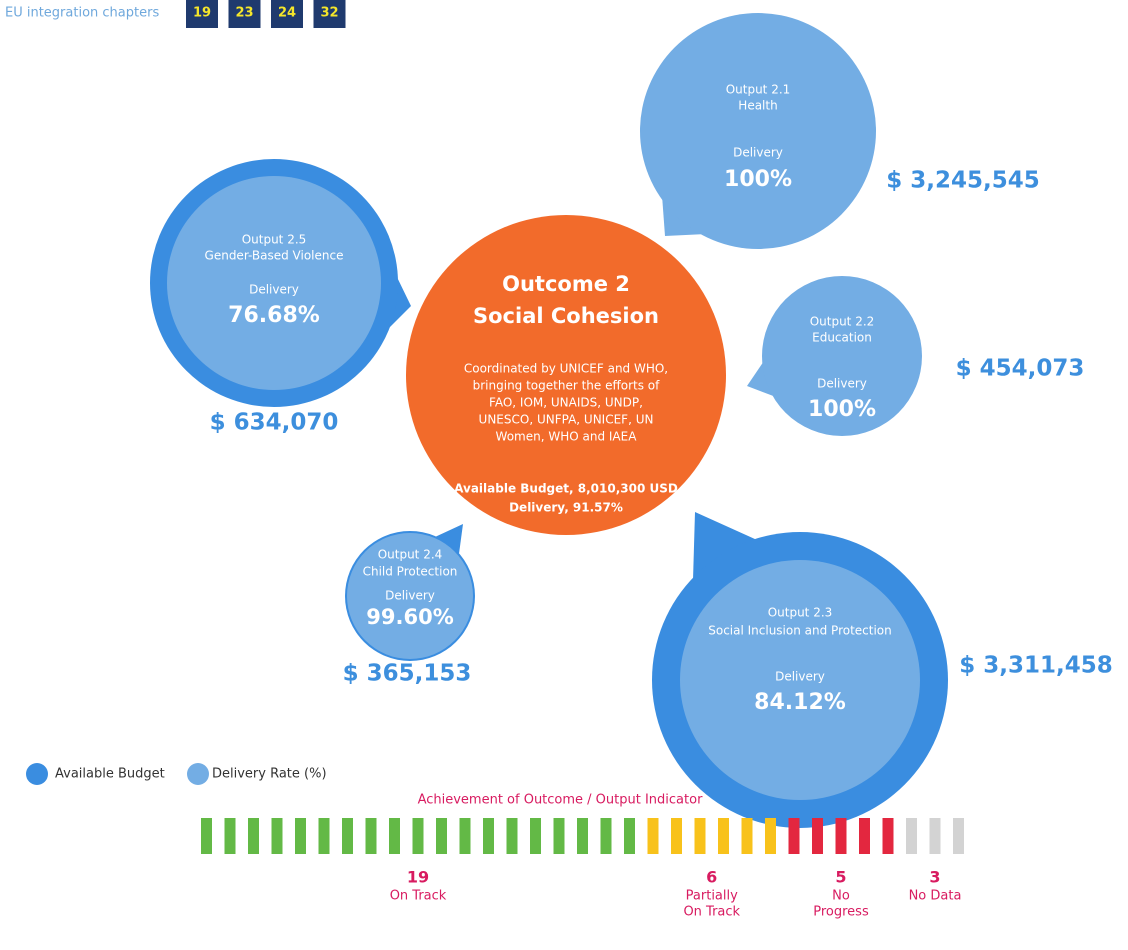  I want to click on output-budget: $ 3,245,545, so click(963, 181).